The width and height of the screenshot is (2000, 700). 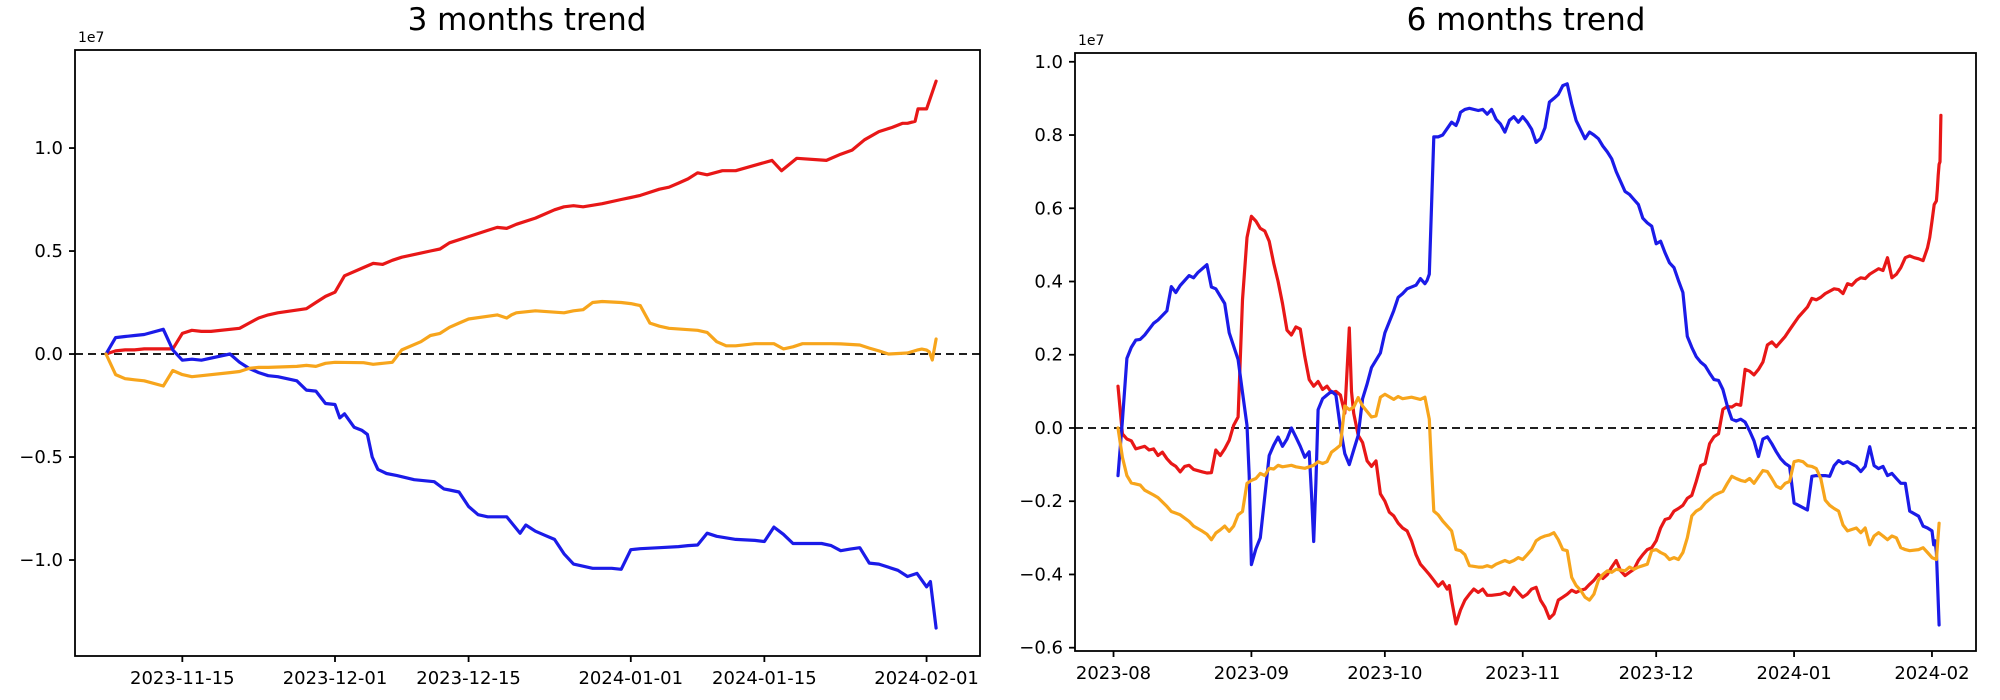 I want to click on x-tick-label: 2023-12-15, so click(x=468, y=678).